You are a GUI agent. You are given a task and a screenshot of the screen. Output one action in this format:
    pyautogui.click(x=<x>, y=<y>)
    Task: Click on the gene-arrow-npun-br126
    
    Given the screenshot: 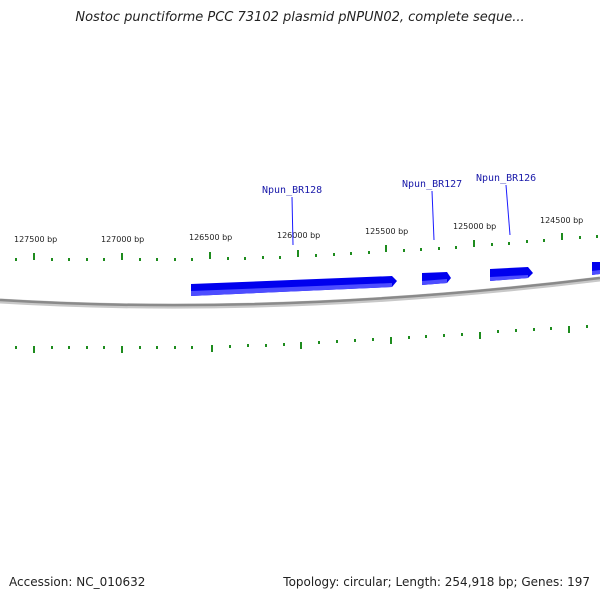 What is the action you would take?
    pyautogui.click(x=511, y=274)
    